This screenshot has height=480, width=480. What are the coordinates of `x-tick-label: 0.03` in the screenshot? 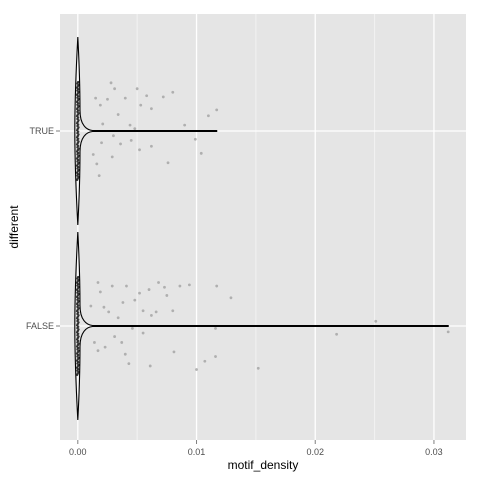 It's located at (434, 452).